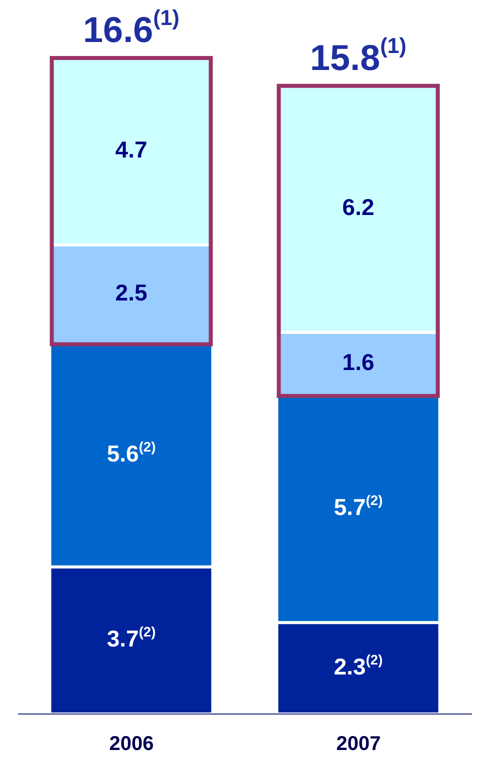  I want to click on x-tick-label: 2006, so click(131, 744).